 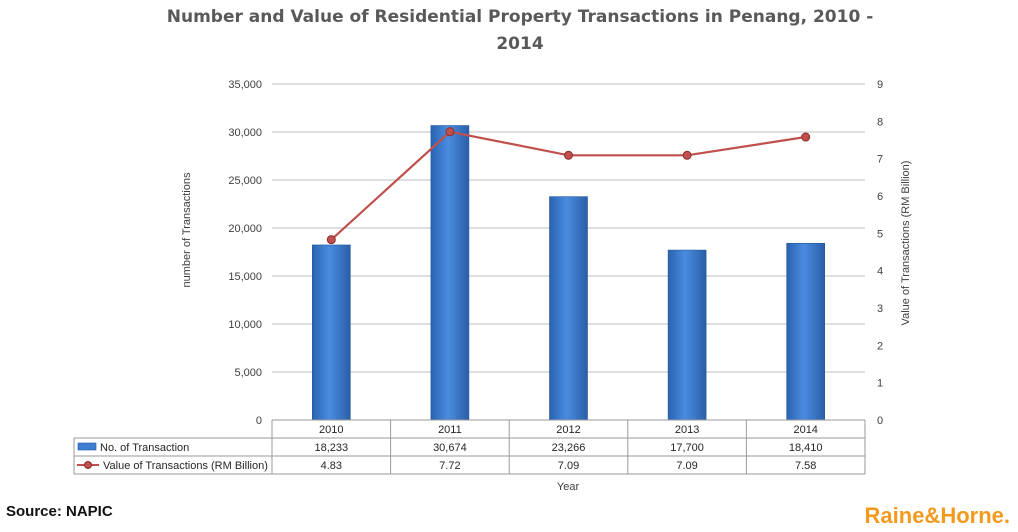 I want to click on line-value-label: 7.72, so click(x=449, y=466).